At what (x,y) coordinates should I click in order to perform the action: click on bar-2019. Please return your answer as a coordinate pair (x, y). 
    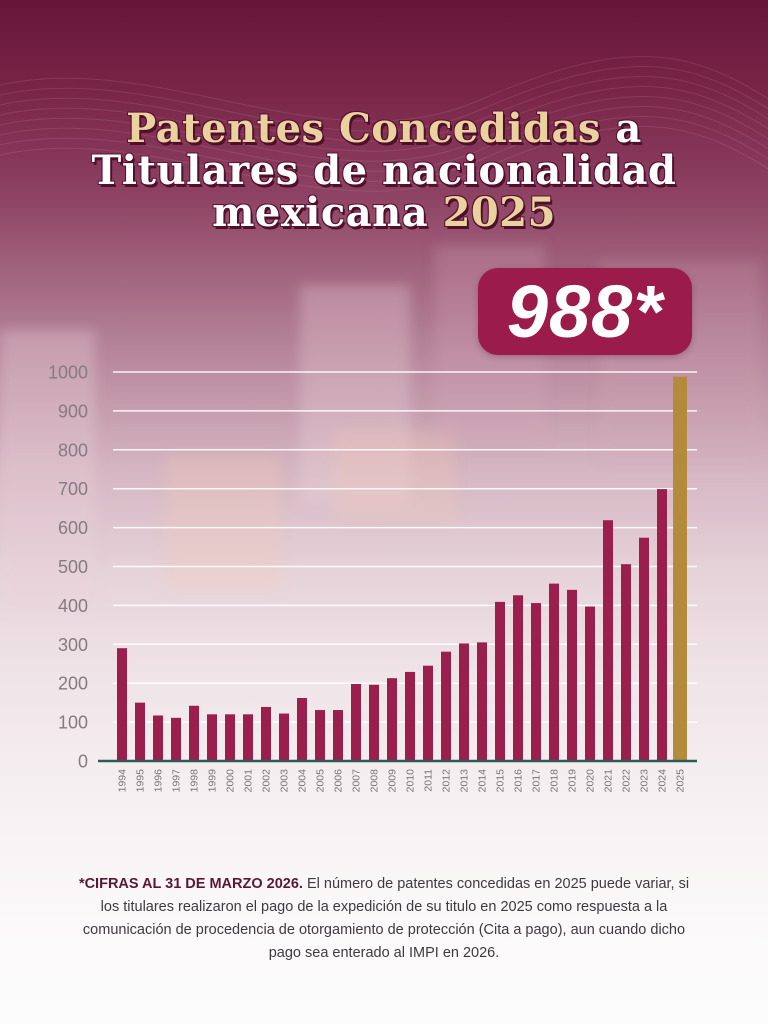
    Looking at the image, I should click on (572, 675).